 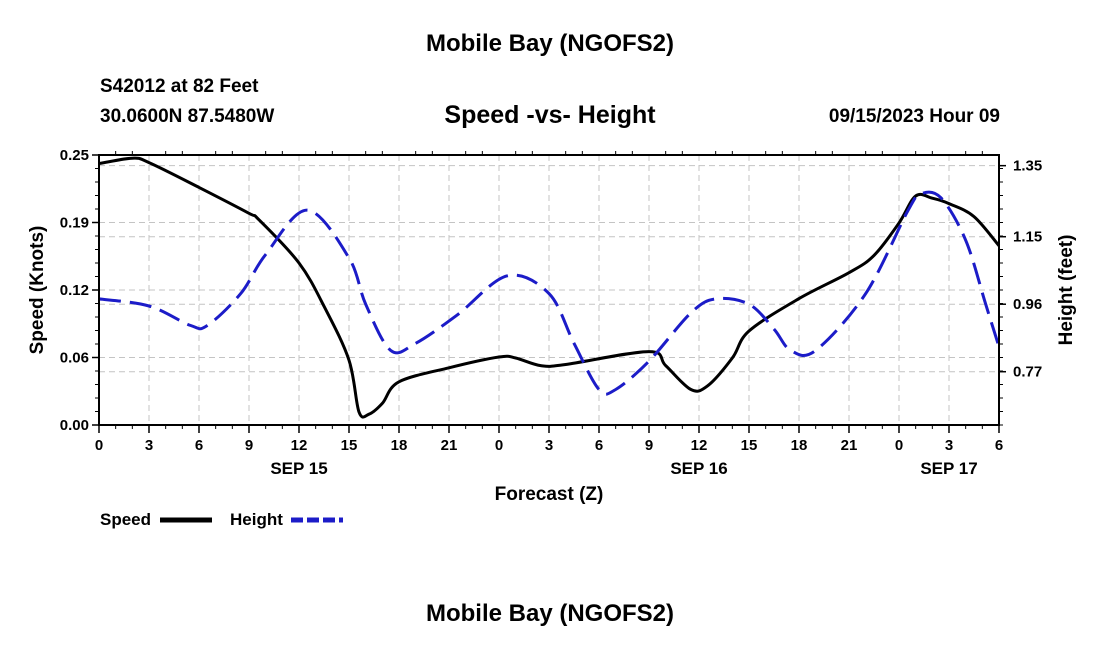 What do you see at coordinates (298, 468) in the screenshot?
I see `date-label: SEP 15` at bounding box center [298, 468].